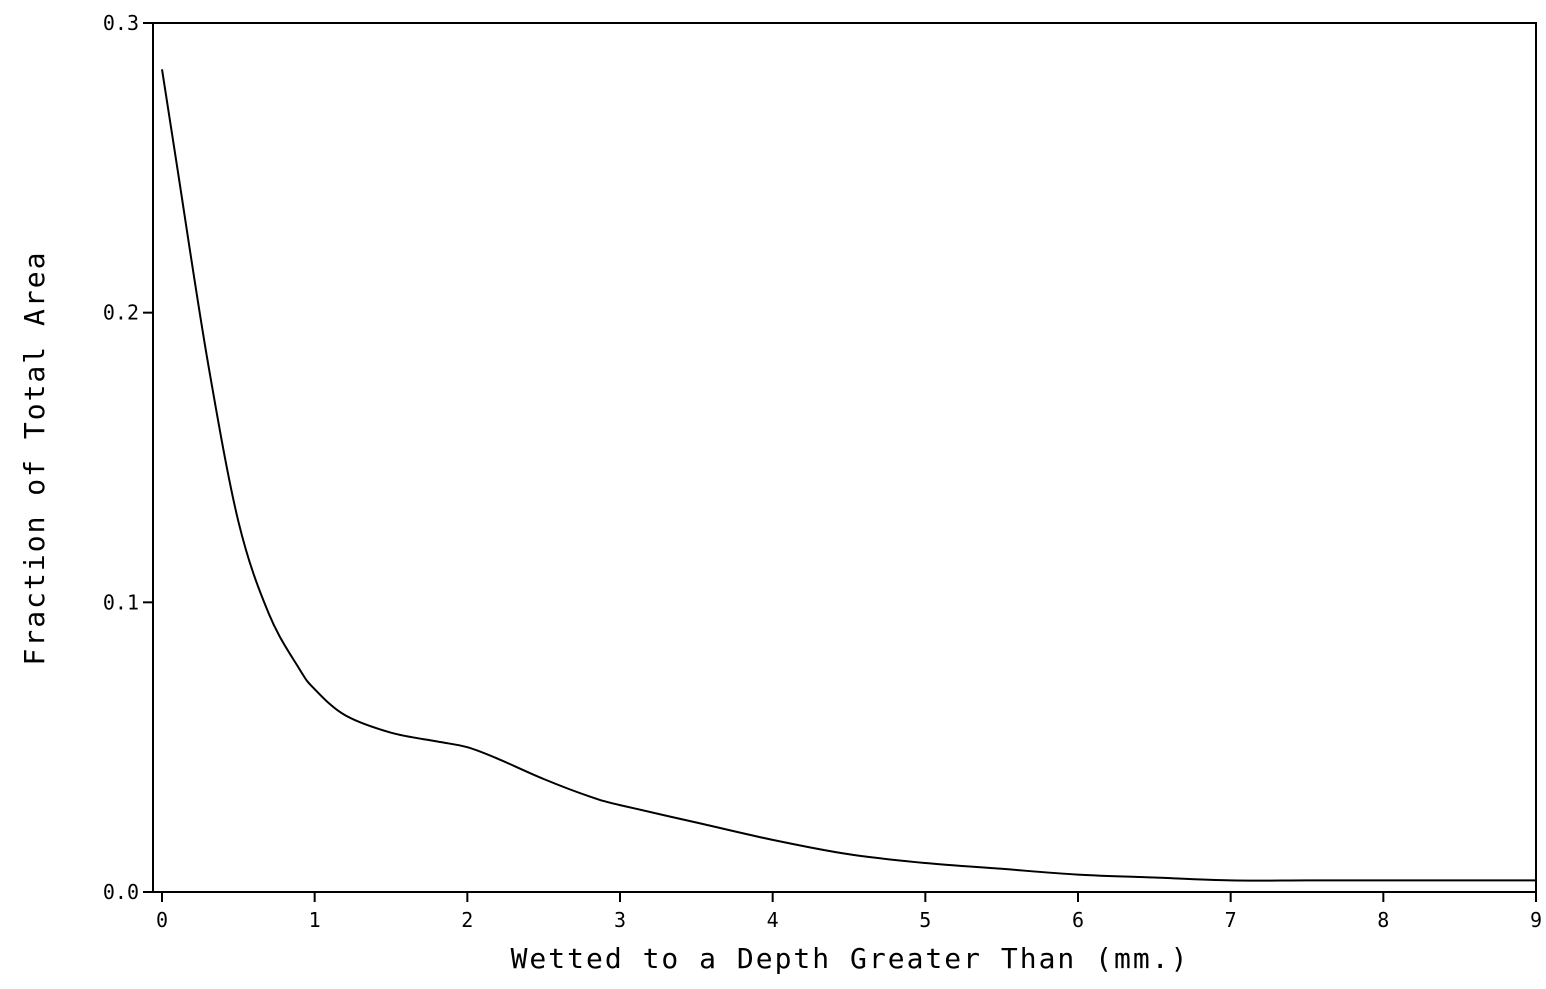 This screenshot has height=989, width=1546. Describe the element at coordinates (849, 912) in the screenshot. I see `x-axis-ticks: 0 1 2 3 4 5 6 7 8 9` at that location.